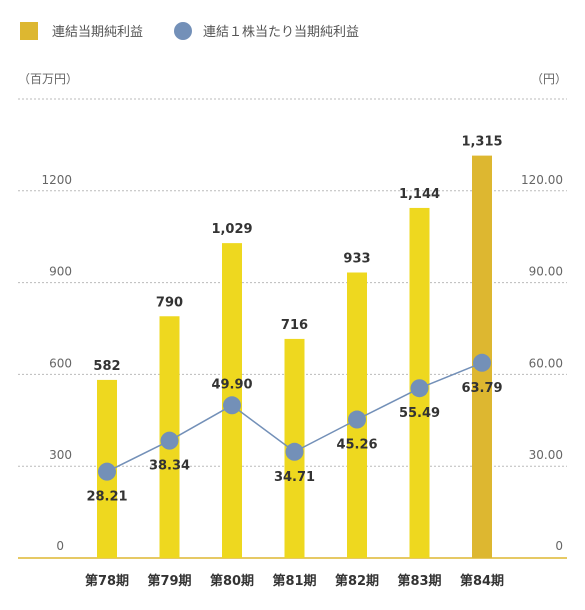  Describe the element at coordinates (356, 445) in the screenshot. I see `eps-value-label: 45.26` at that location.